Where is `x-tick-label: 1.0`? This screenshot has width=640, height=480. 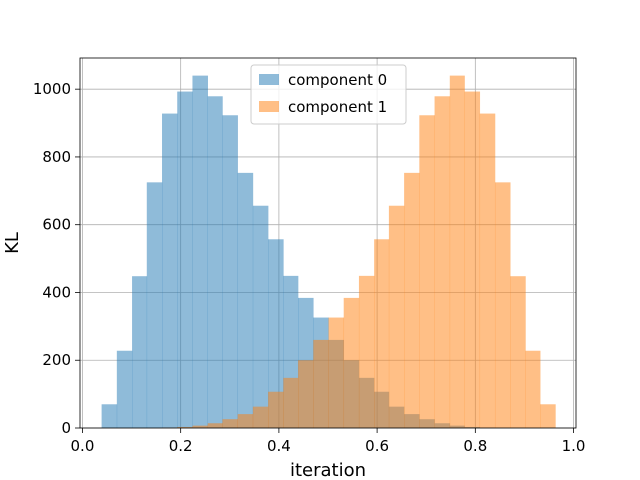
x-tick-label: 1.0 is located at coordinates (574, 446).